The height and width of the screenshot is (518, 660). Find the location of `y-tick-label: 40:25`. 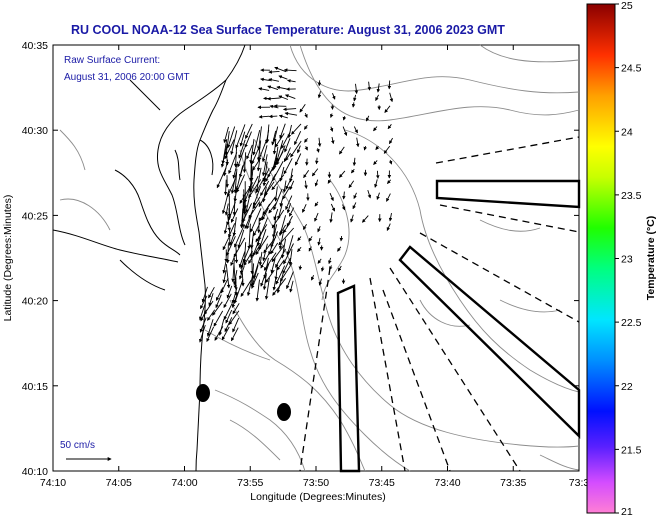

y-tick-label: 40:25 is located at coordinates (35, 216).